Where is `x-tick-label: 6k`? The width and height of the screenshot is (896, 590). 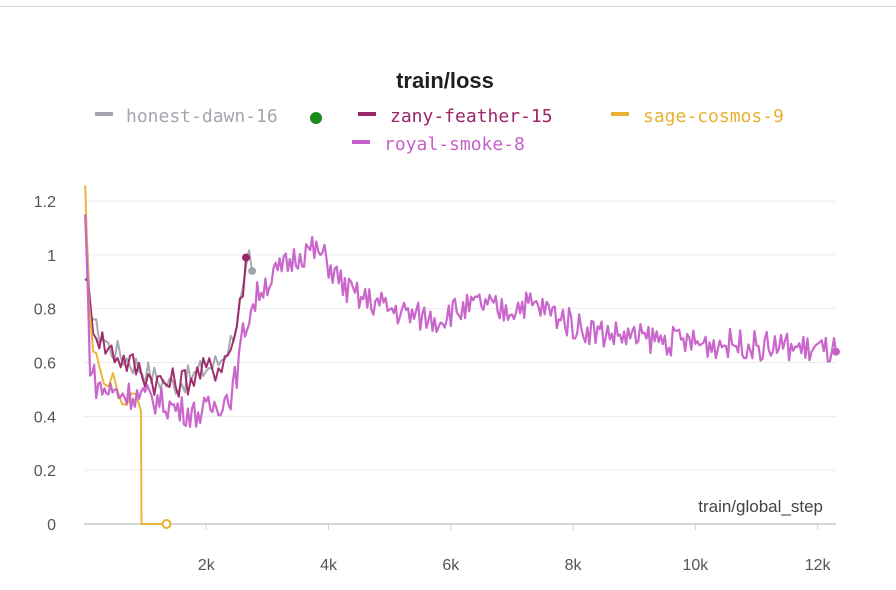
x-tick-label: 6k is located at coordinates (451, 565).